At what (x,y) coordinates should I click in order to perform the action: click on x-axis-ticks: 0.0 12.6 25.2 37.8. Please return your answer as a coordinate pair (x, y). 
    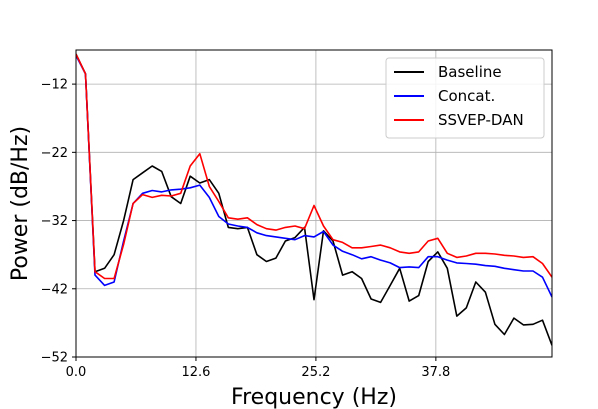
    Looking at the image, I should click on (258, 368).